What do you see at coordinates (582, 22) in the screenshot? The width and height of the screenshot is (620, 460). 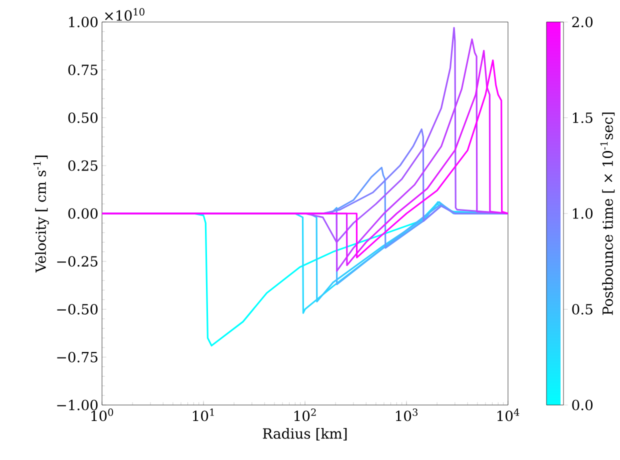 I see `color-bar-label: 2.0` at bounding box center [582, 22].